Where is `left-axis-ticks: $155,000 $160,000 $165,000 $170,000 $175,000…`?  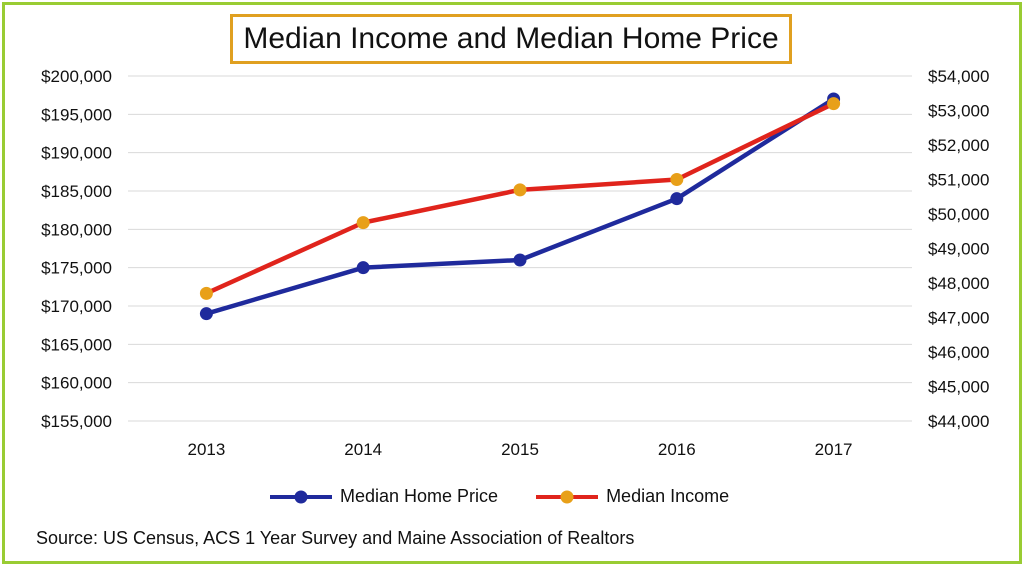 left-axis-ticks: $155,000 $160,000 $165,000 $170,000 $175,000… is located at coordinates (76, 249).